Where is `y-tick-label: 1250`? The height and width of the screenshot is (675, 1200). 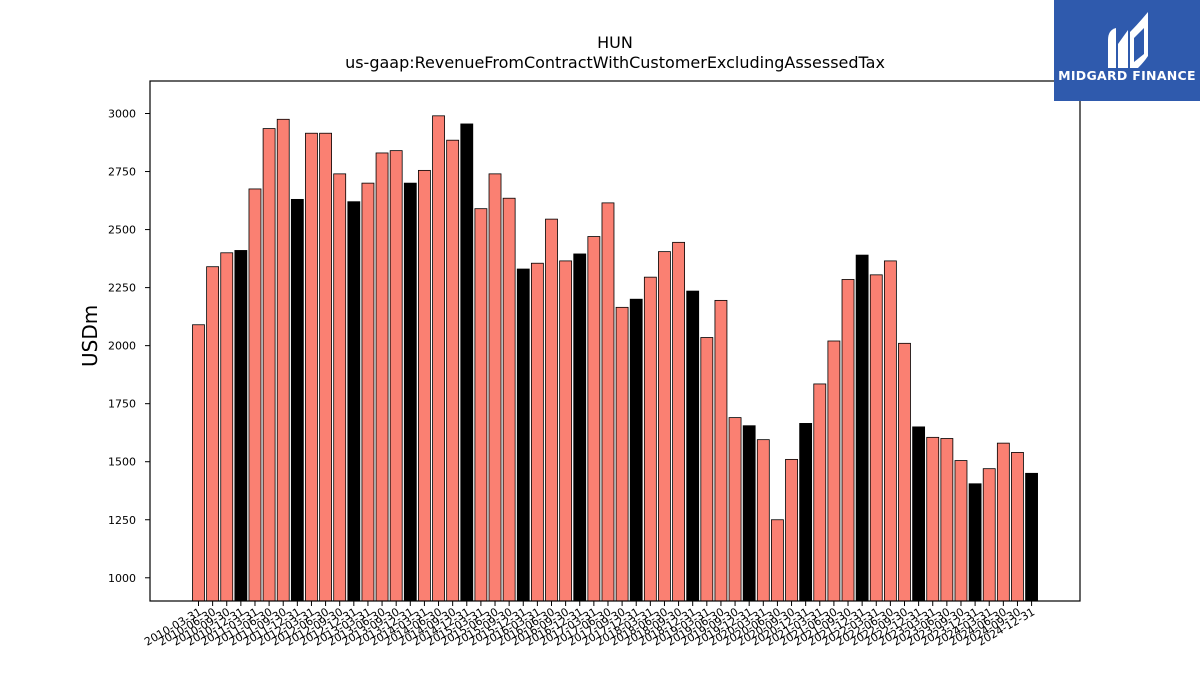 y-tick-label: 1250 is located at coordinates (122, 520).